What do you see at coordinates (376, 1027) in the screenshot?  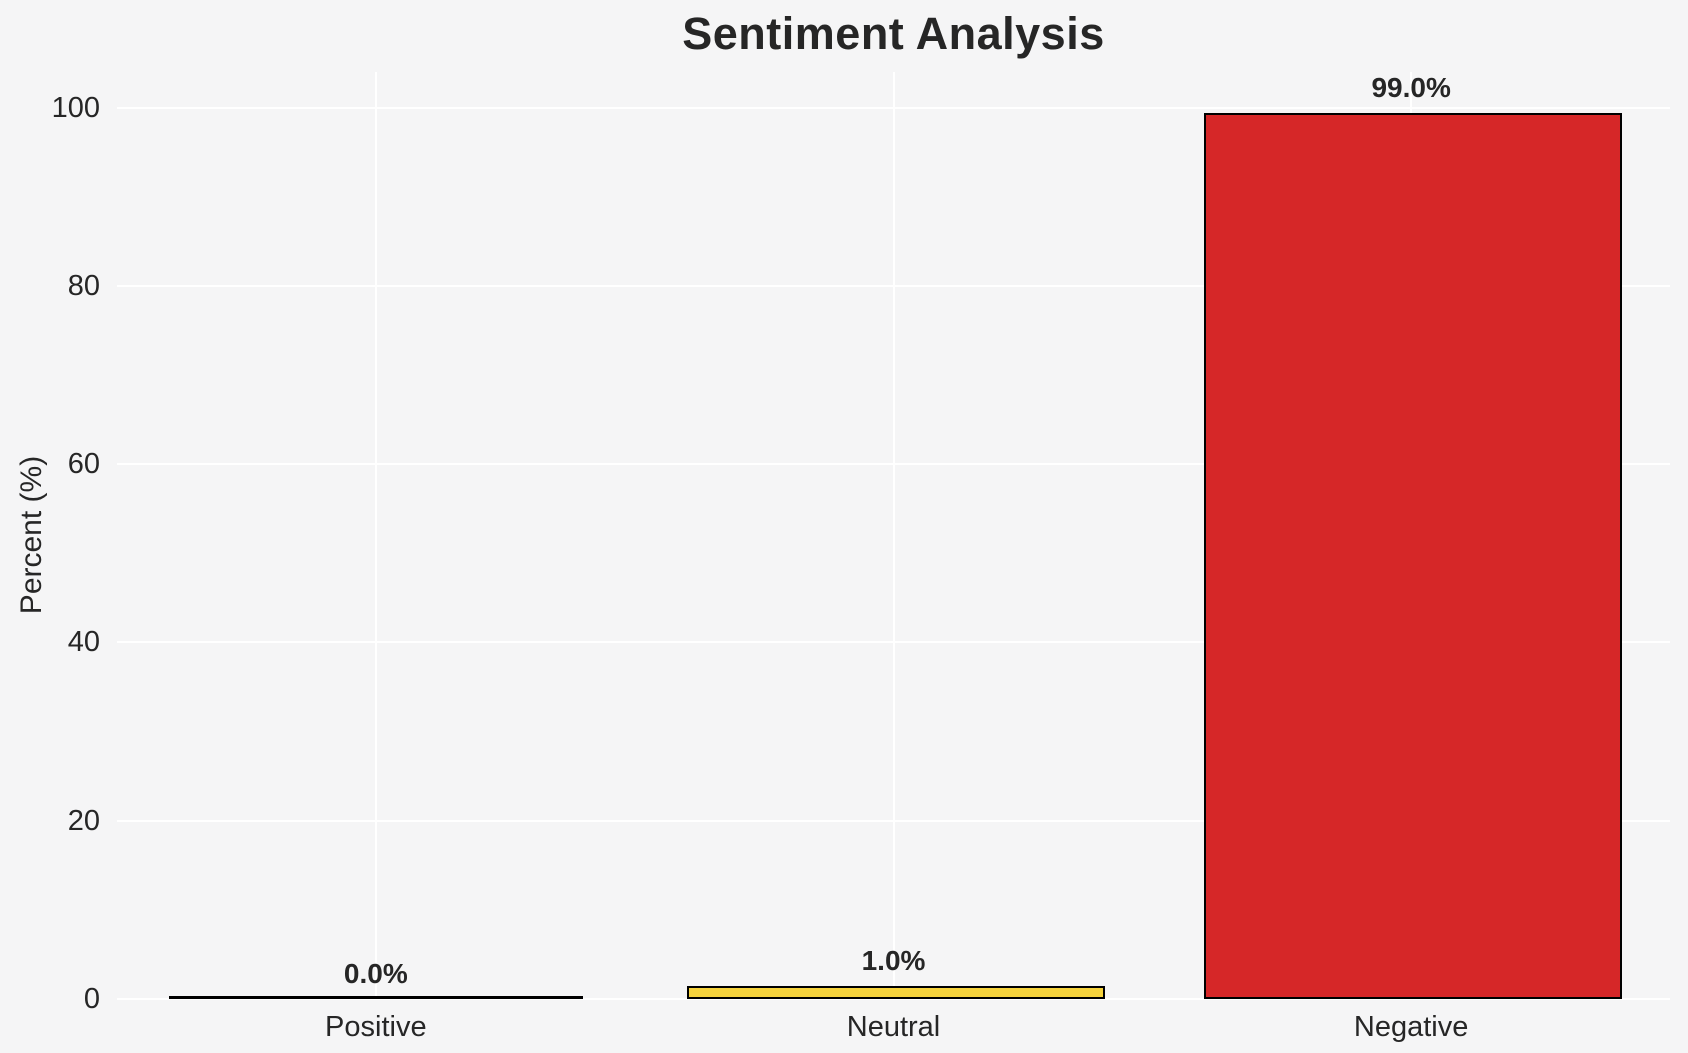 I see `x-tick-label-positive: Positive` at bounding box center [376, 1027].